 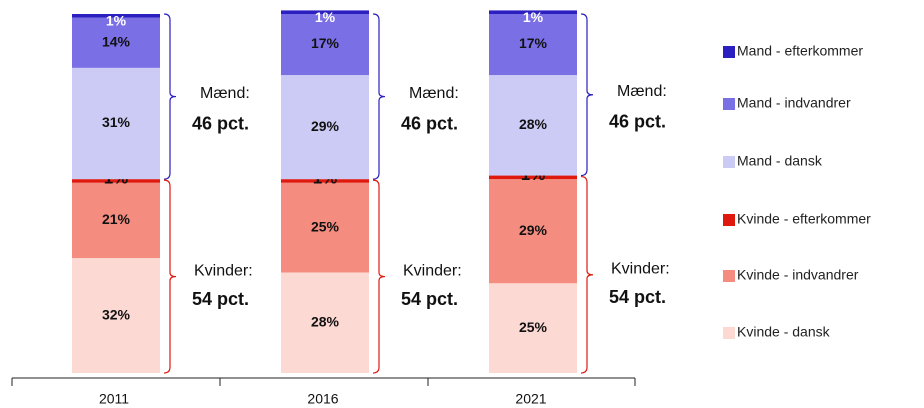 What do you see at coordinates (784, 332) in the screenshot?
I see `legend-label: Kvinde - dansk` at bounding box center [784, 332].